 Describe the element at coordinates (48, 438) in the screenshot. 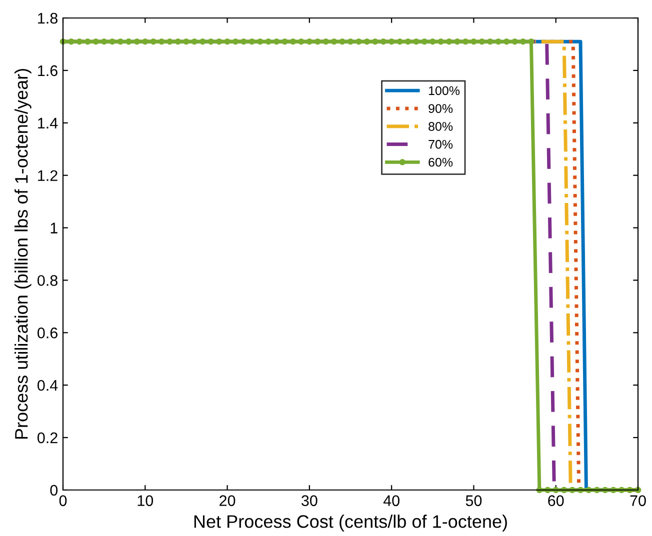

I see `y-tick-label: 0.2` at that location.